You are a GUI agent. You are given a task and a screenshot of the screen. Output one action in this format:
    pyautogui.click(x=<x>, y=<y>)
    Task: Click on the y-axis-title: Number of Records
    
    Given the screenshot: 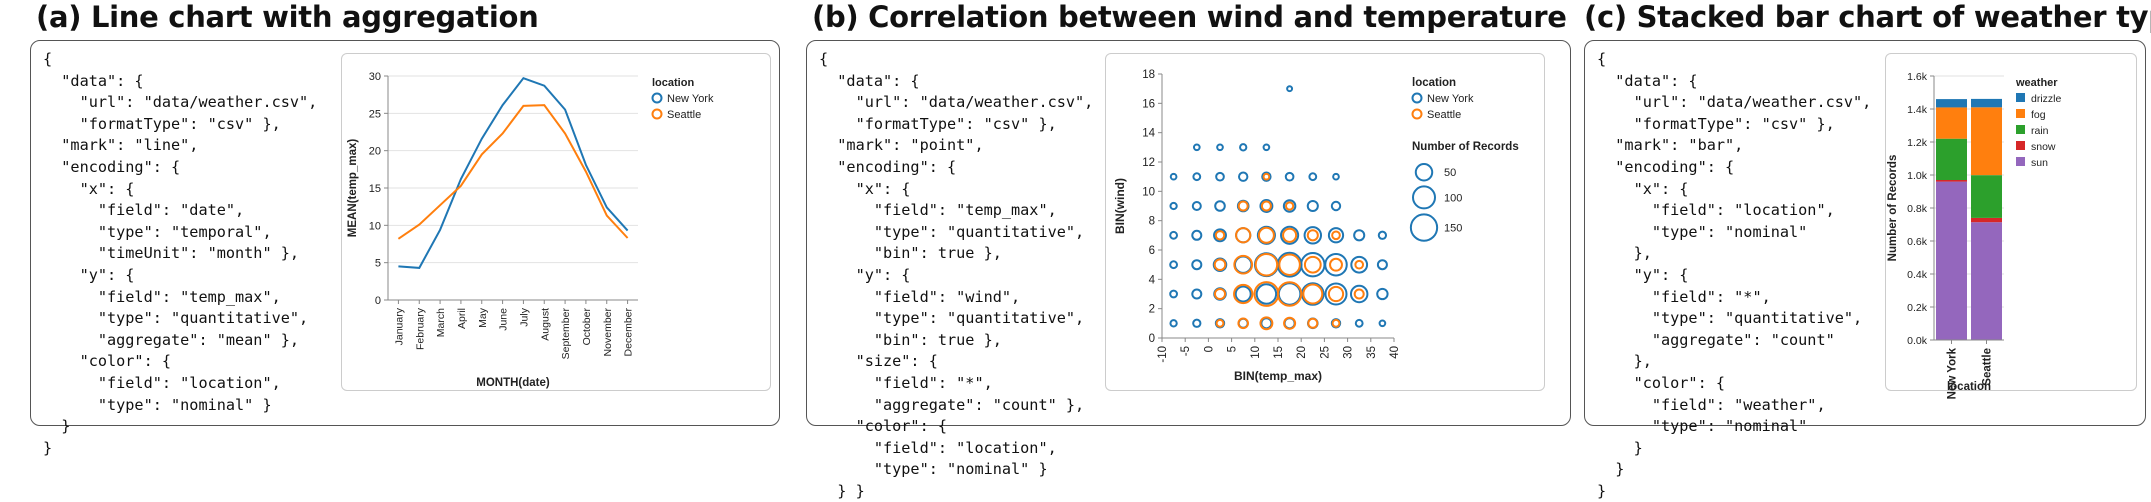 What is the action you would take?
    pyautogui.click(x=1893, y=208)
    